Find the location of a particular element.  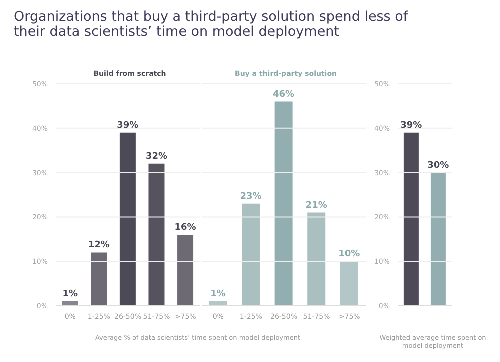

data-label: 32% is located at coordinates (157, 157).